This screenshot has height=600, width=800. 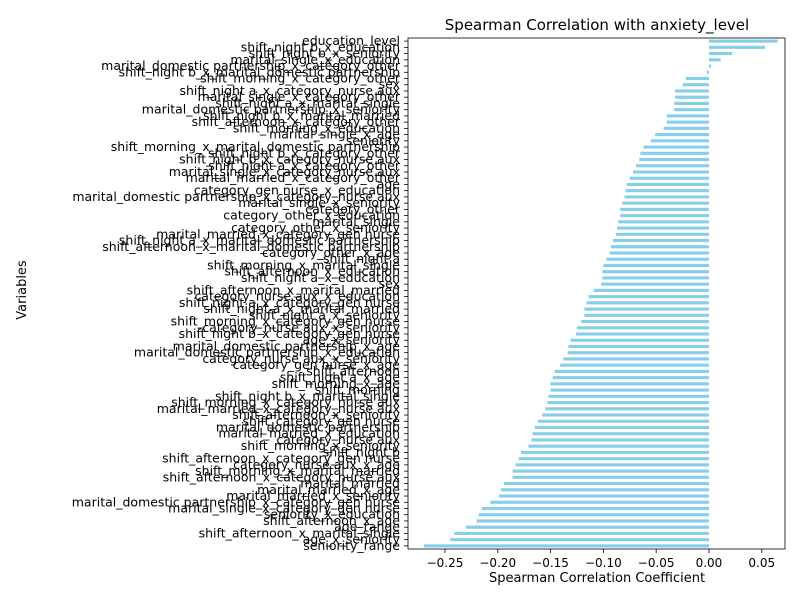 I want to click on y-tick-label: shift_afternoon_x_category_gen nurse, so click(x=281, y=458).